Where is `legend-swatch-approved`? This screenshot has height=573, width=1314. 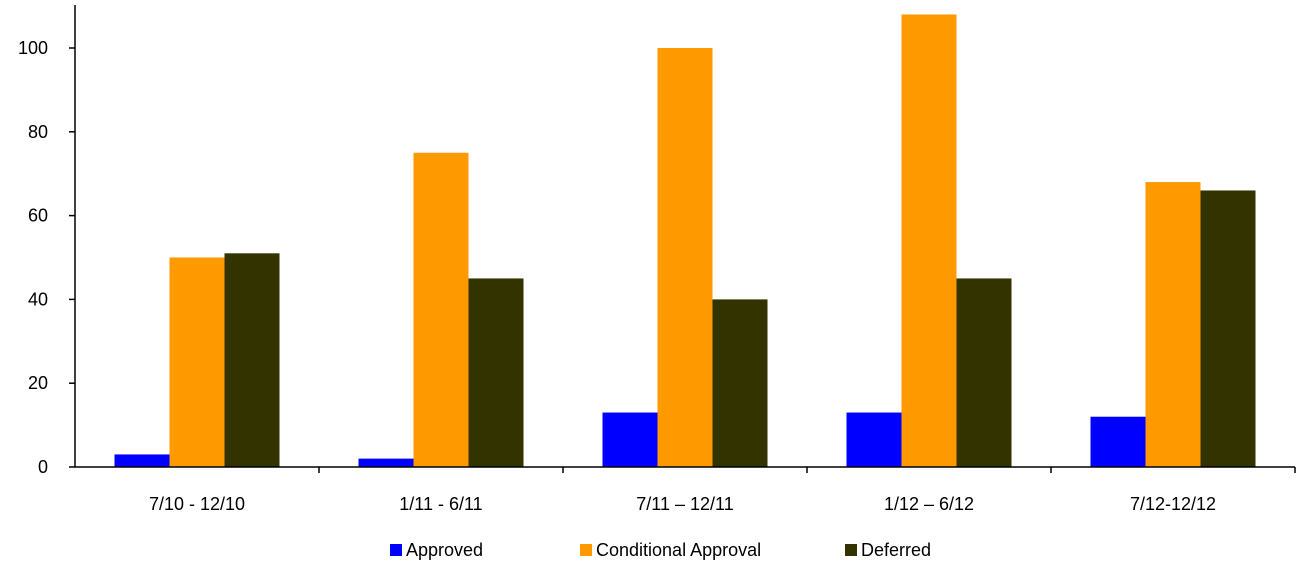 legend-swatch-approved is located at coordinates (396, 550).